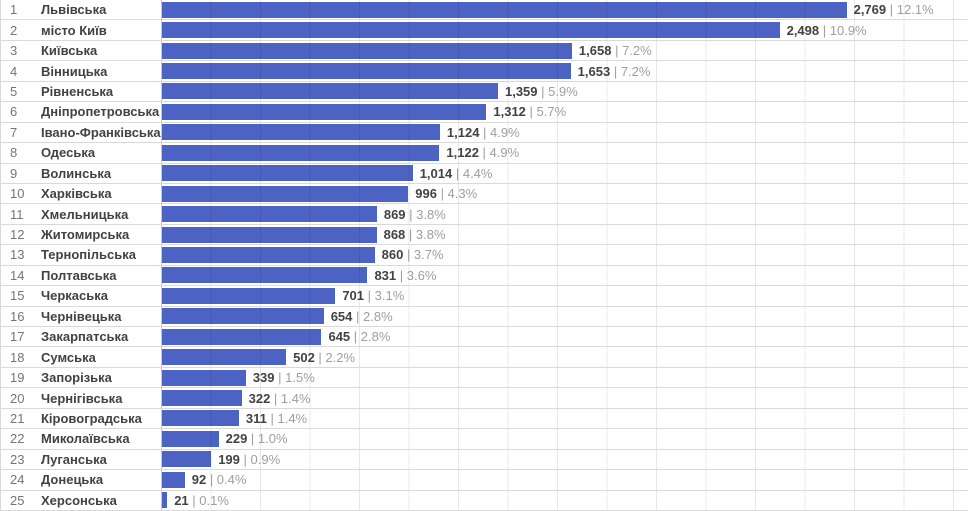 This screenshot has height=511, width=968. I want to click on bar-value: 1,653, so click(594, 71).